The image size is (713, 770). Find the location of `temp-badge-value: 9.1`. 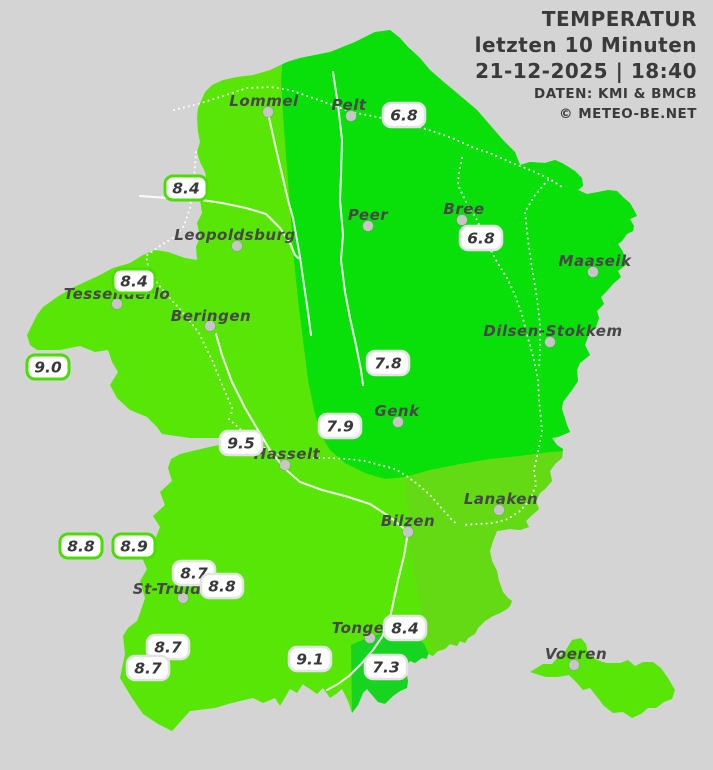

temp-badge-value: 9.1 is located at coordinates (309, 660).